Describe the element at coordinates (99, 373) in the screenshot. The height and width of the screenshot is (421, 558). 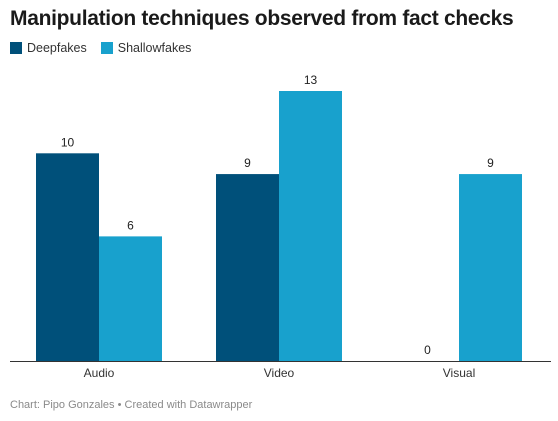
I see `x-tick-audio: Audio` at that location.